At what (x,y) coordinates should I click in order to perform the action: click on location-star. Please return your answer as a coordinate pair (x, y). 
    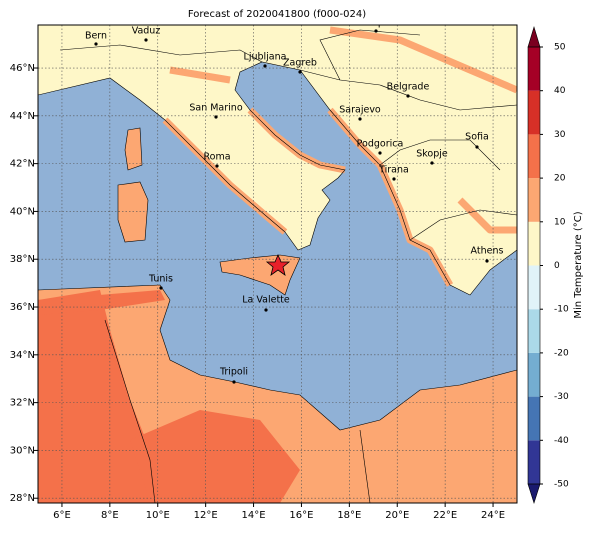
    Looking at the image, I should click on (278, 264).